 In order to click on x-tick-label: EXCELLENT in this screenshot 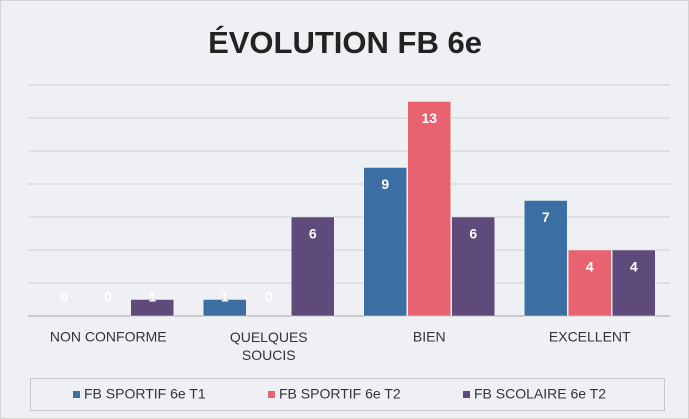, I will do `click(590, 337)`.